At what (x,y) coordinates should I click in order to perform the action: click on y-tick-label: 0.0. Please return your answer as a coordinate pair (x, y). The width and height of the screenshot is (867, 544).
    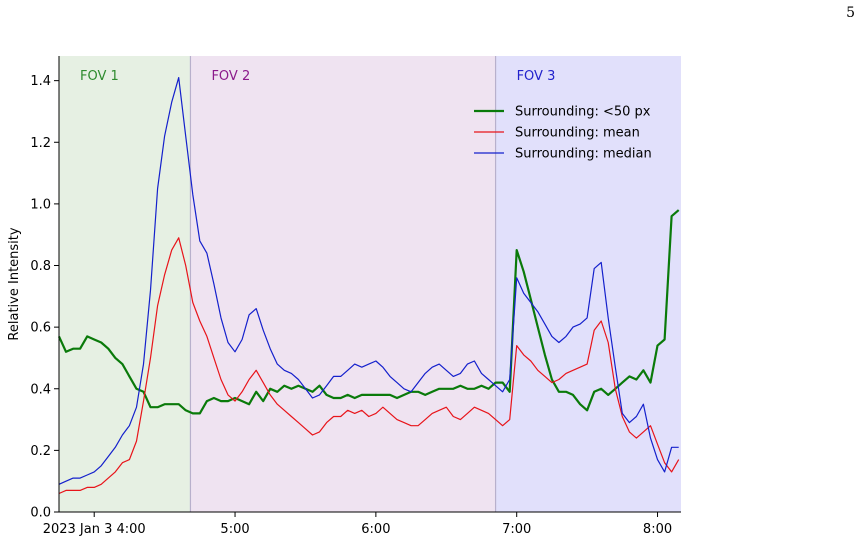
    Looking at the image, I should click on (40, 513).